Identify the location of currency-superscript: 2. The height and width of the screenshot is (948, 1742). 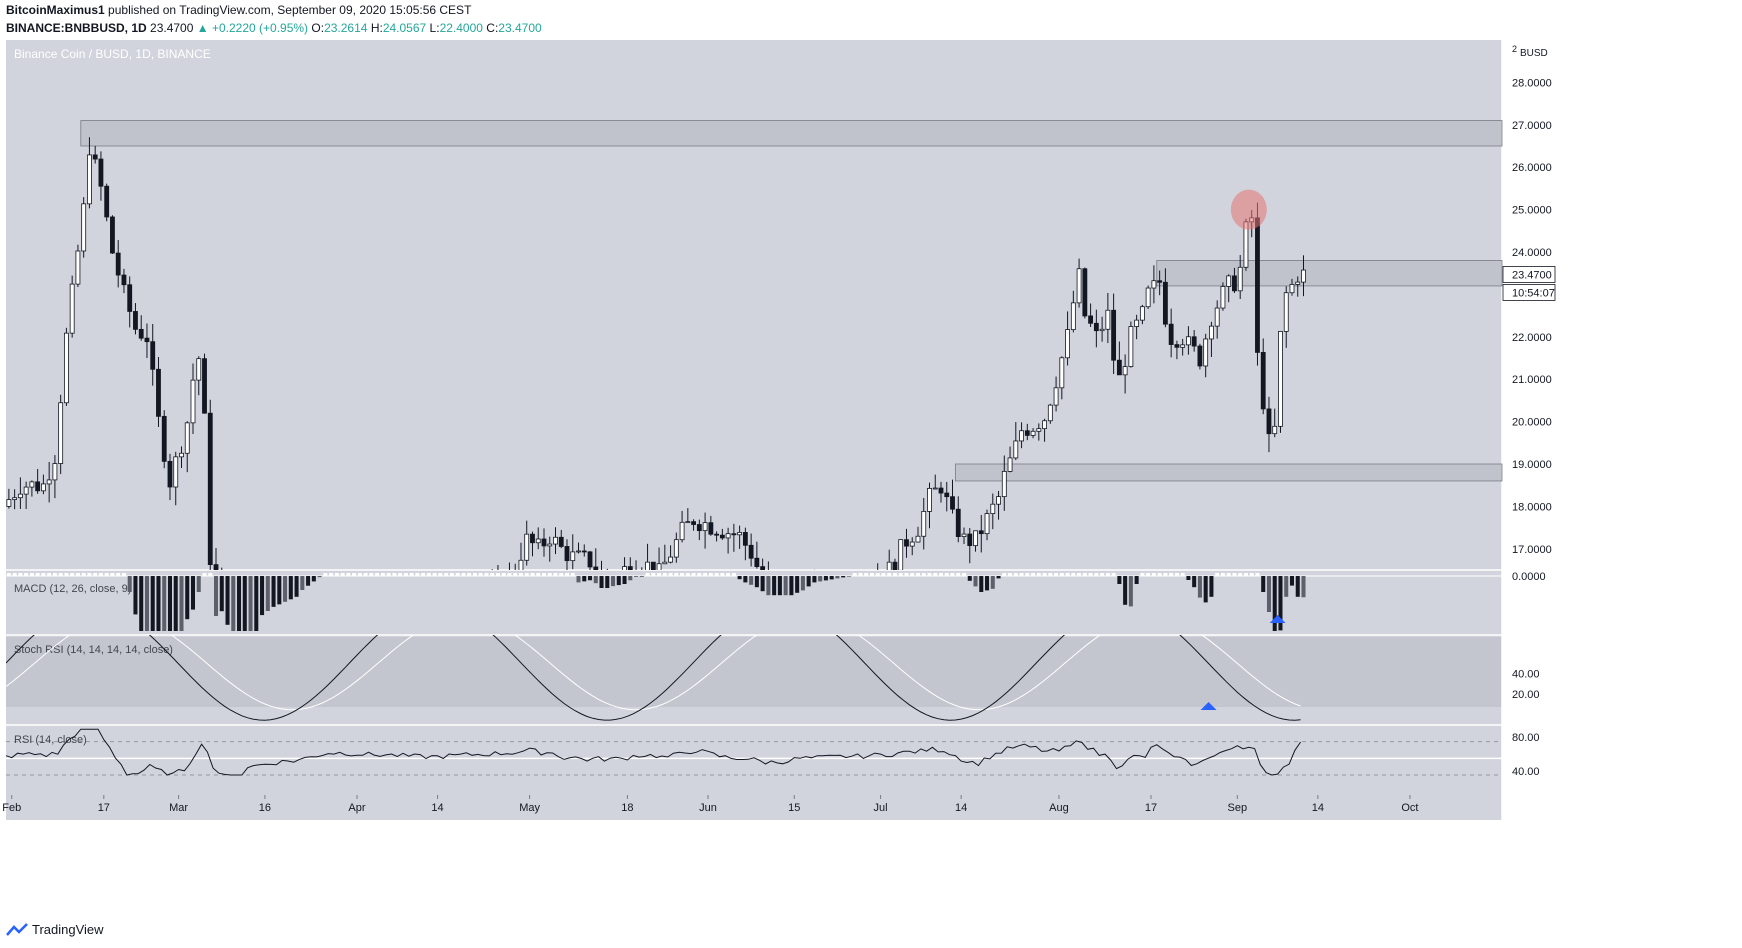
(1514, 49).